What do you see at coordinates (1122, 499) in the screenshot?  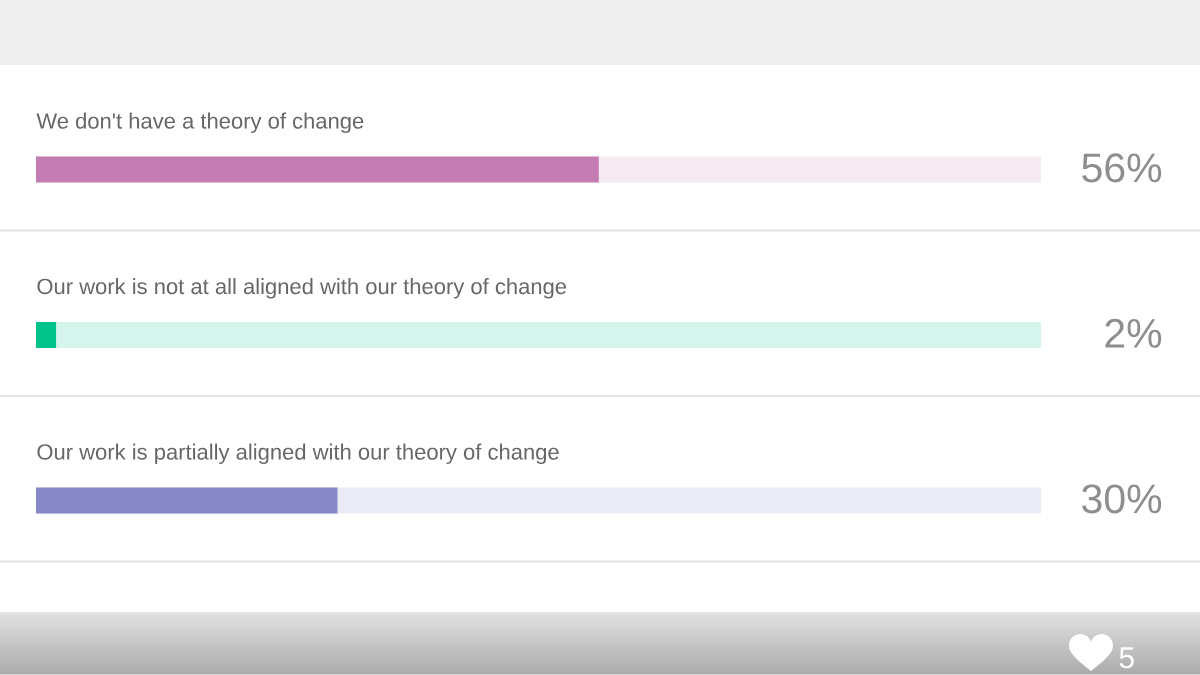 I see `data-label: 30%` at bounding box center [1122, 499].